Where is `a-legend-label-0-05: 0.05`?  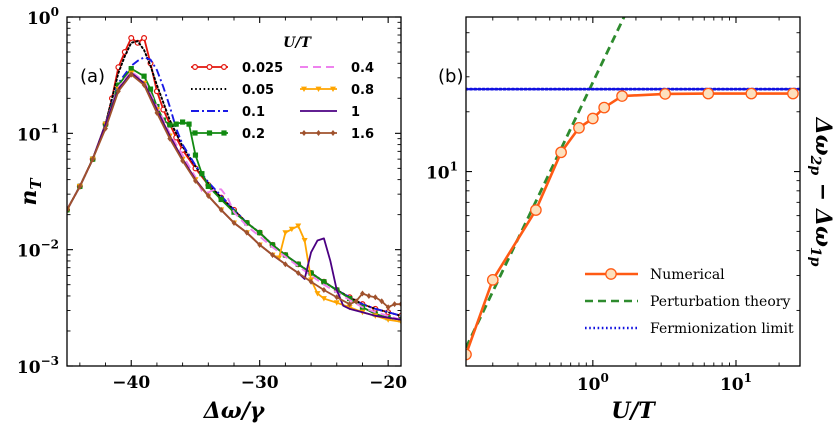
a-legend-label-0-05: 0.05 is located at coordinates (258, 90).